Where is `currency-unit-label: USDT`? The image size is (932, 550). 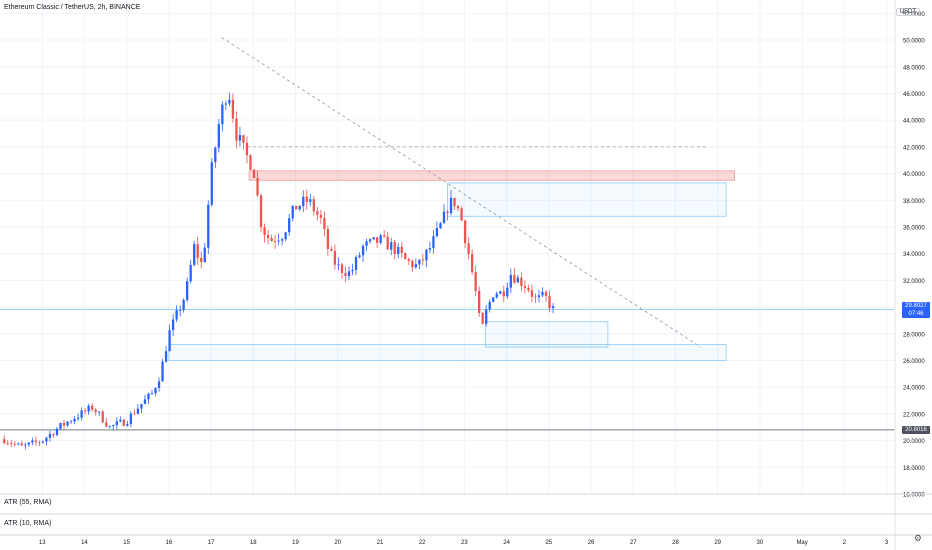 currency-unit-label: USDT is located at coordinates (907, 12).